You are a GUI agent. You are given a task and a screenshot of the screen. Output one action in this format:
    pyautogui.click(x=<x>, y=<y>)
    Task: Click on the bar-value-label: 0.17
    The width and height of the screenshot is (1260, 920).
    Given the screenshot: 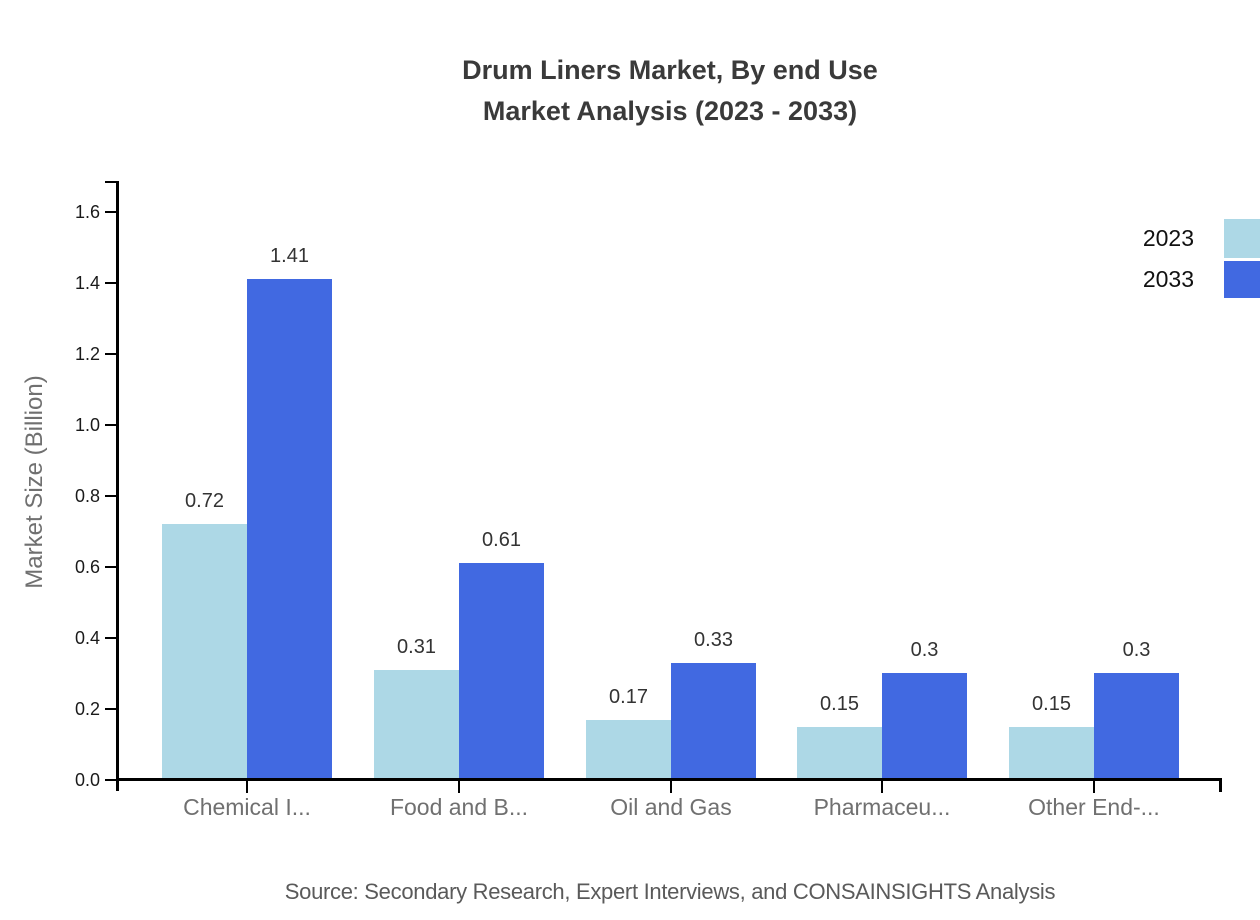 What is the action you would take?
    pyautogui.click(x=628, y=697)
    